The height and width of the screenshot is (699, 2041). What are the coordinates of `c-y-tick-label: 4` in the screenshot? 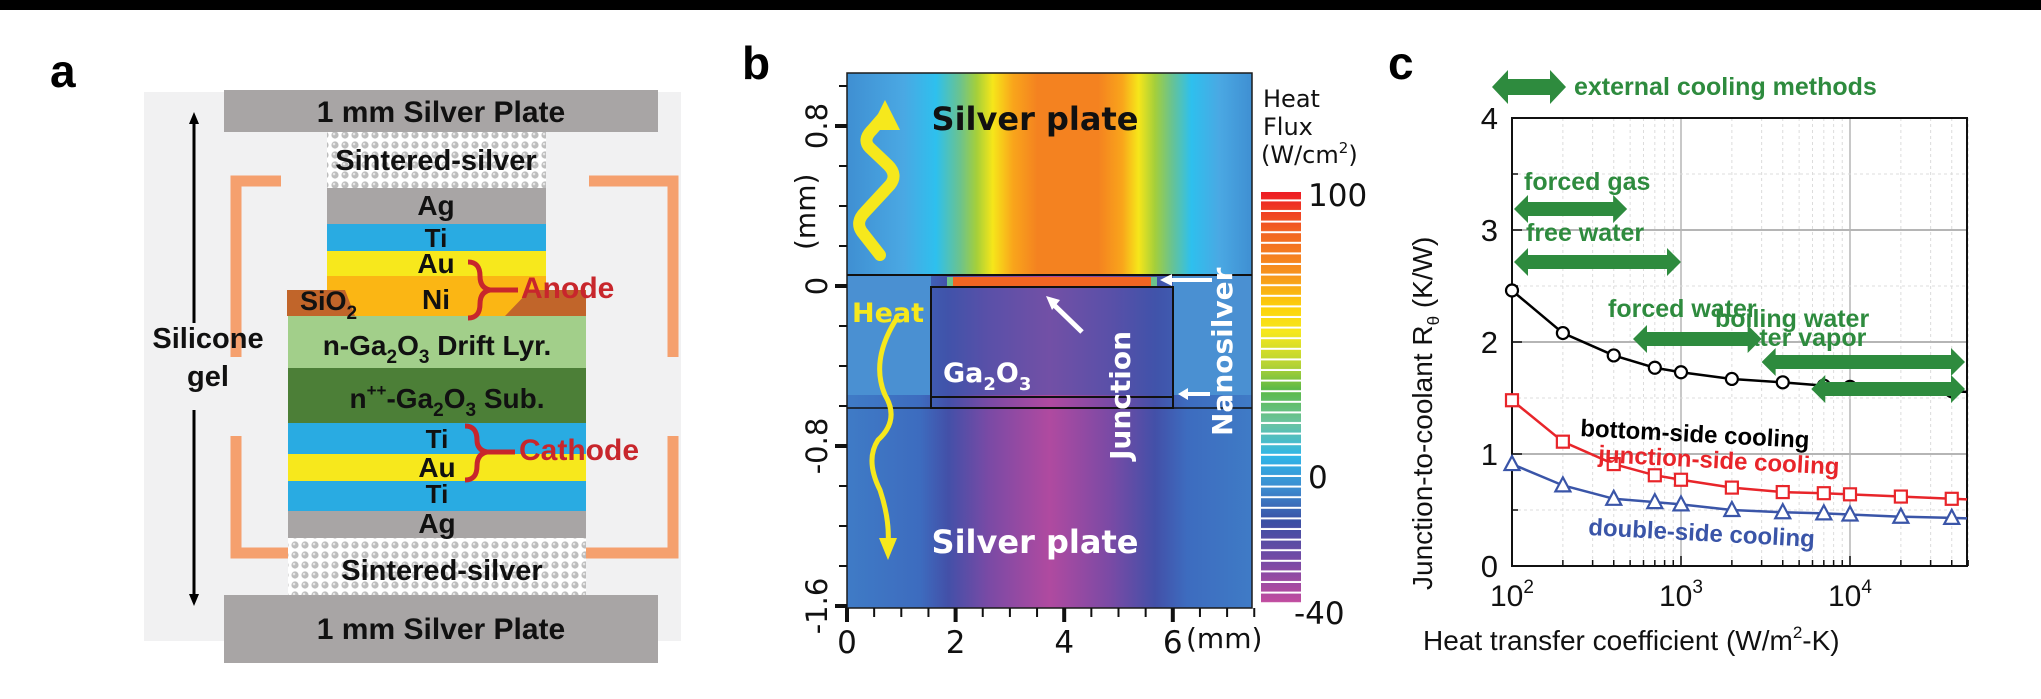 It's located at (1489, 118).